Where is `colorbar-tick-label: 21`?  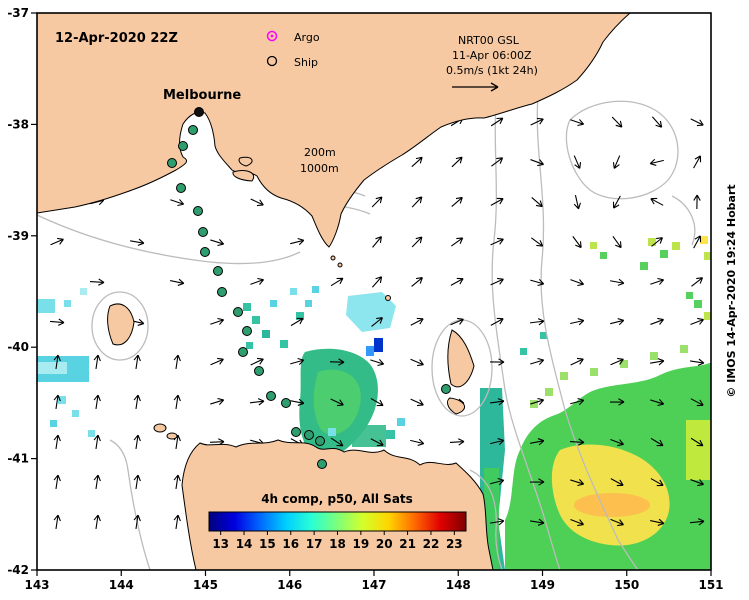
colorbar-tick-label: 21 is located at coordinates (407, 544).